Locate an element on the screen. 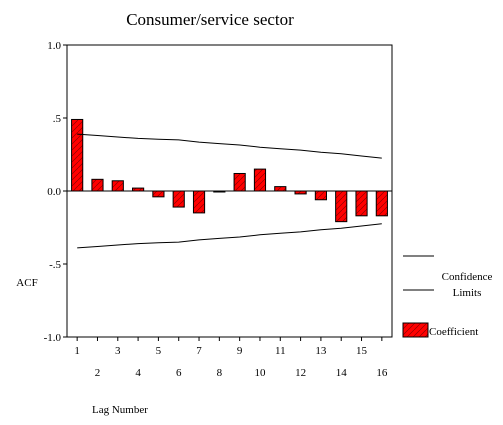 This screenshot has height=425, width=503. x-tick-label: 1 is located at coordinates (77, 351).